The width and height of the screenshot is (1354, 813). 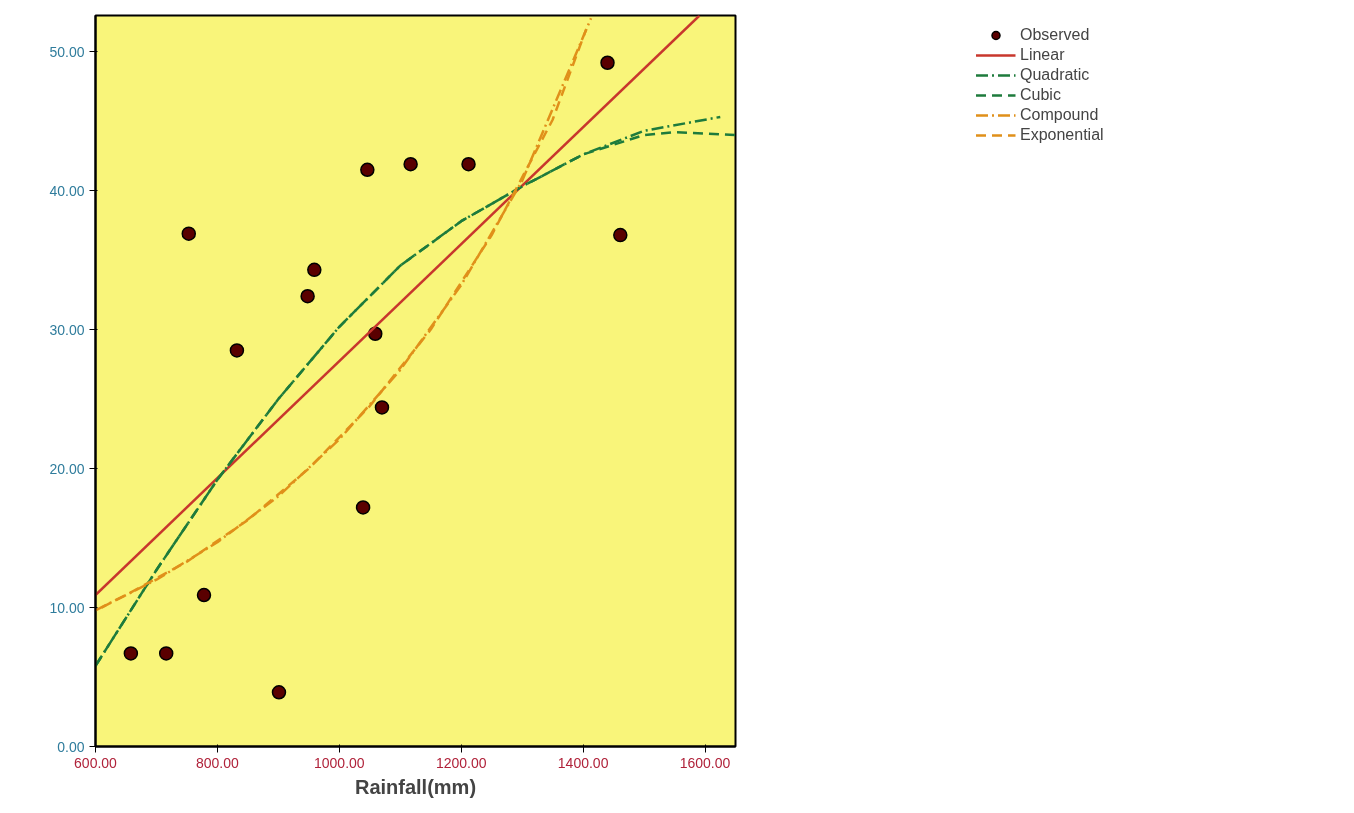 What do you see at coordinates (67, 190) in the screenshot?
I see `y-tick-label: 40.00` at bounding box center [67, 190].